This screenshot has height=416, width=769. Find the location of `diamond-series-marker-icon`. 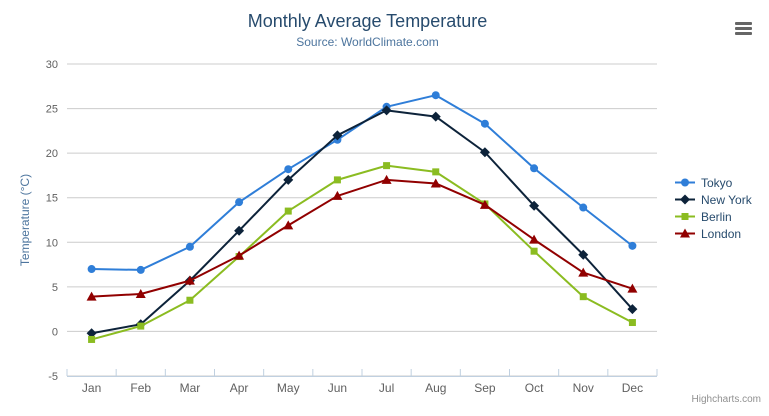

diamond-series-marker-icon is located at coordinates (685, 199).